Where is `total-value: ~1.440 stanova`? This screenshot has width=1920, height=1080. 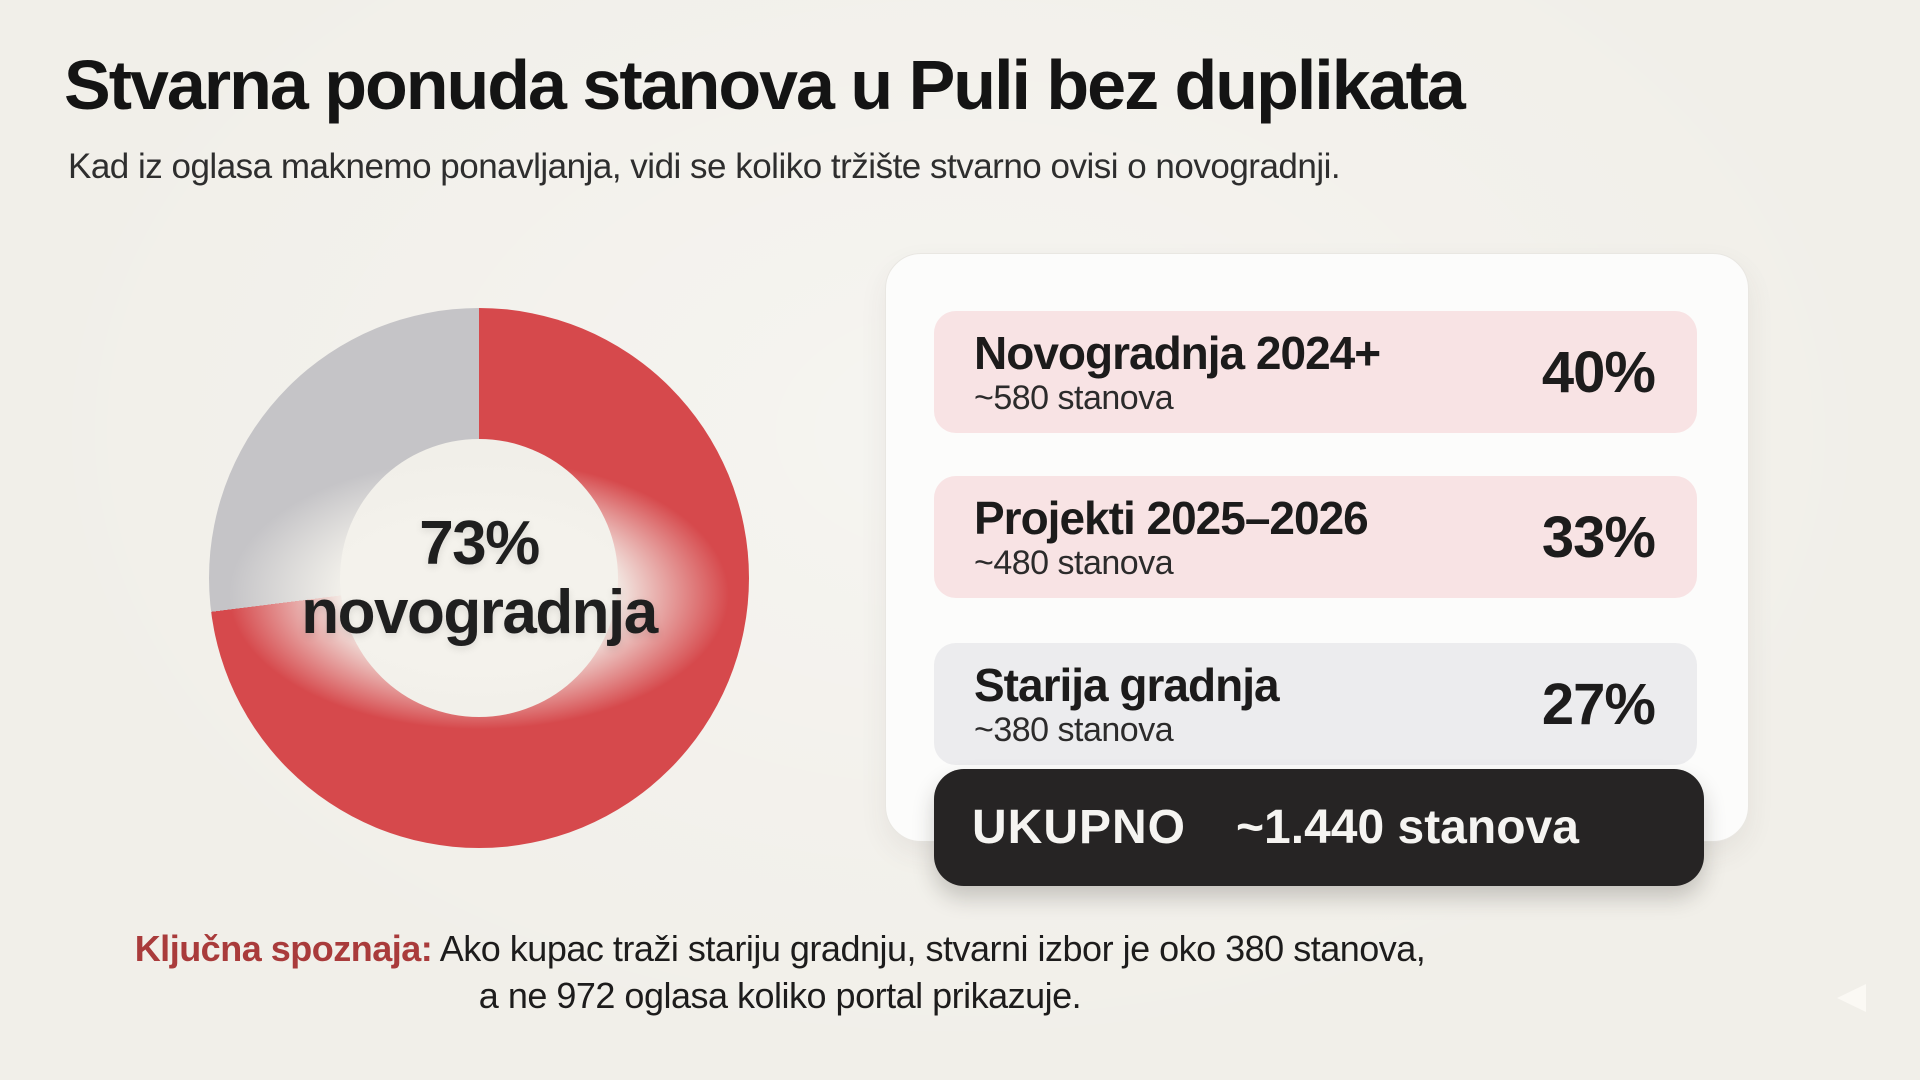 total-value: ~1.440 stanova is located at coordinates (1407, 827).